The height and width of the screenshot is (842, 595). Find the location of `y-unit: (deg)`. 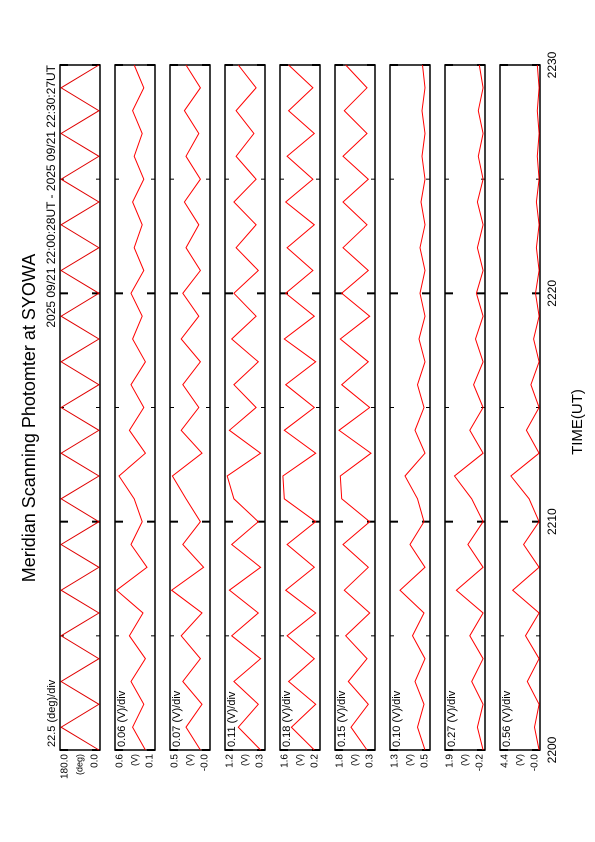

y-unit: (deg) is located at coordinates (79, 764).